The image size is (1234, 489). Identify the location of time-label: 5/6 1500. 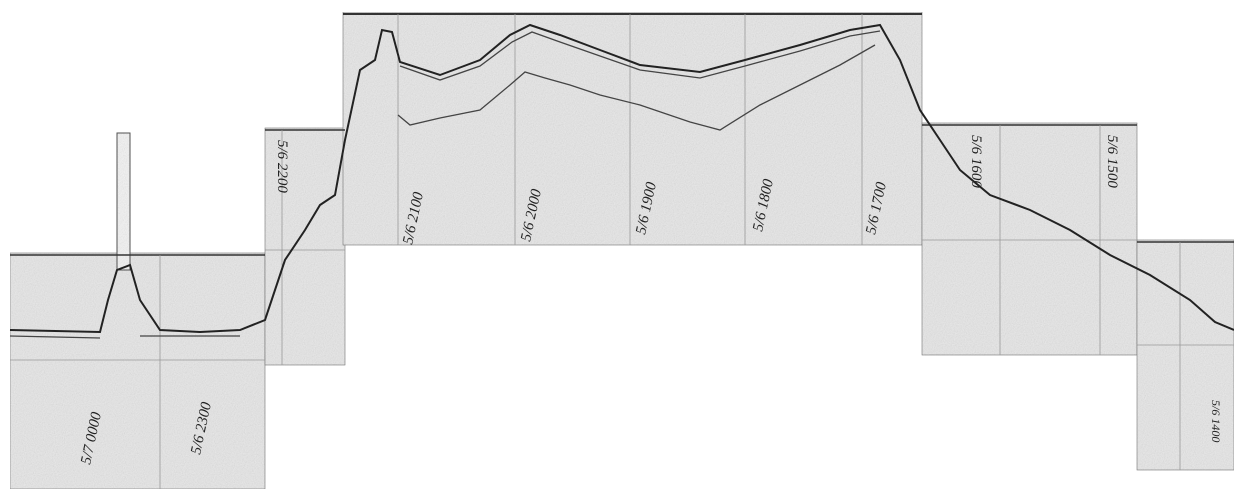
(1112, 161).